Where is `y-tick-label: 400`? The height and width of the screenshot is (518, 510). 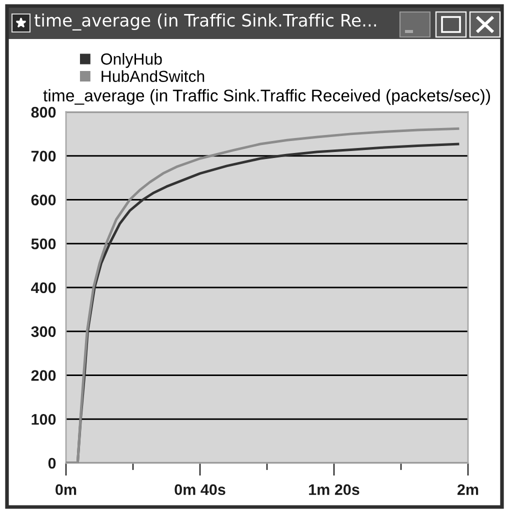 y-tick-label: 400 is located at coordinates (43, 288).